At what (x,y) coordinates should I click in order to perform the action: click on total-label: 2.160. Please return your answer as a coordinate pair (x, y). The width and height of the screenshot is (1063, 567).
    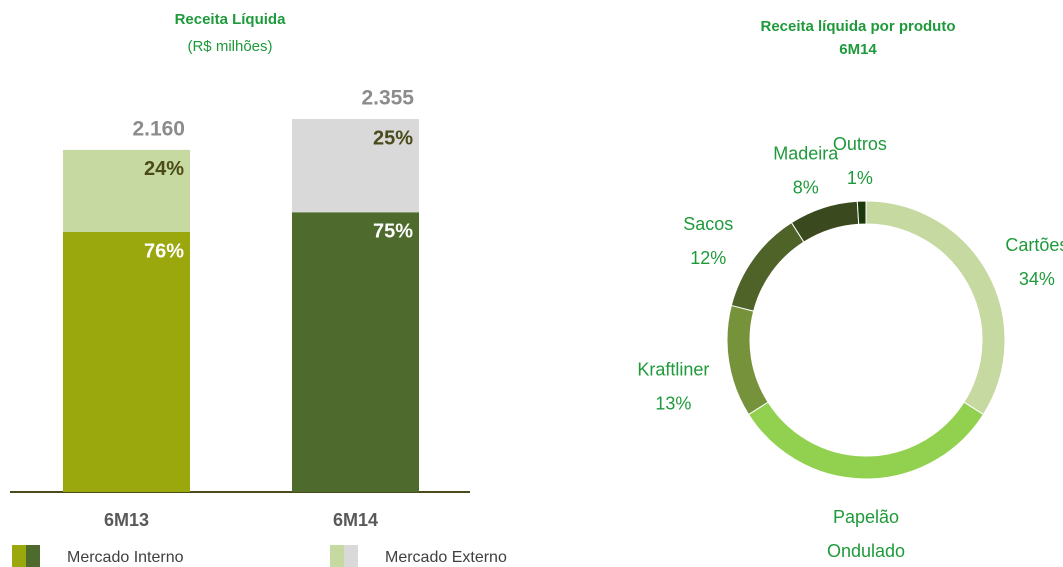
    Looking at the image, I should click on (158, 128).